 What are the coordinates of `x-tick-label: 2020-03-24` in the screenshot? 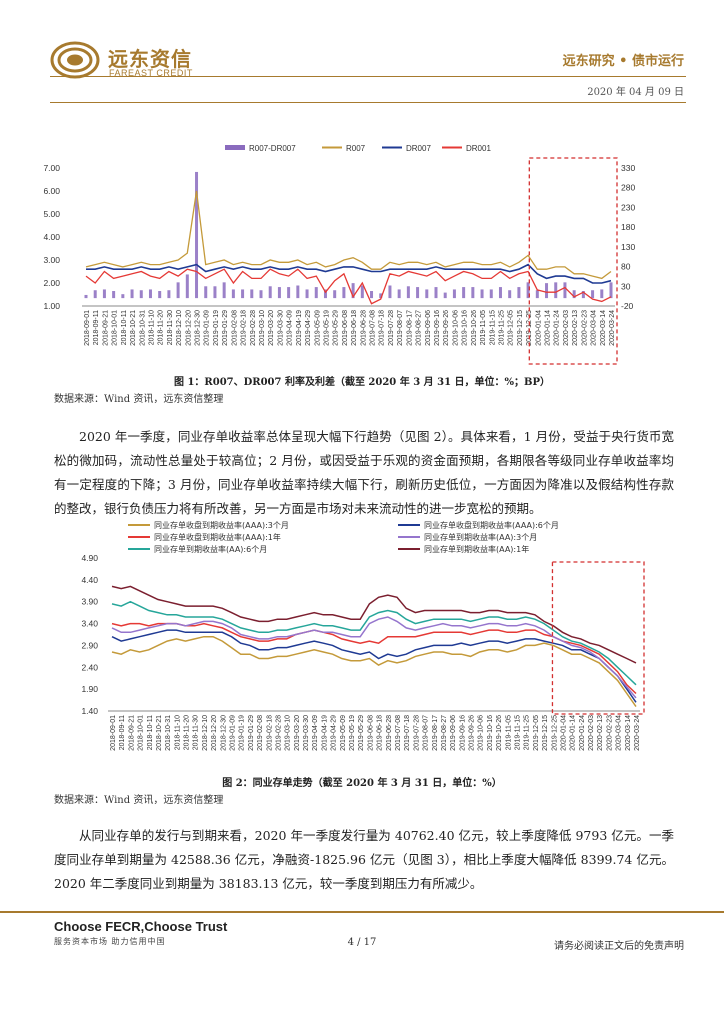 It's located at (612, 328).